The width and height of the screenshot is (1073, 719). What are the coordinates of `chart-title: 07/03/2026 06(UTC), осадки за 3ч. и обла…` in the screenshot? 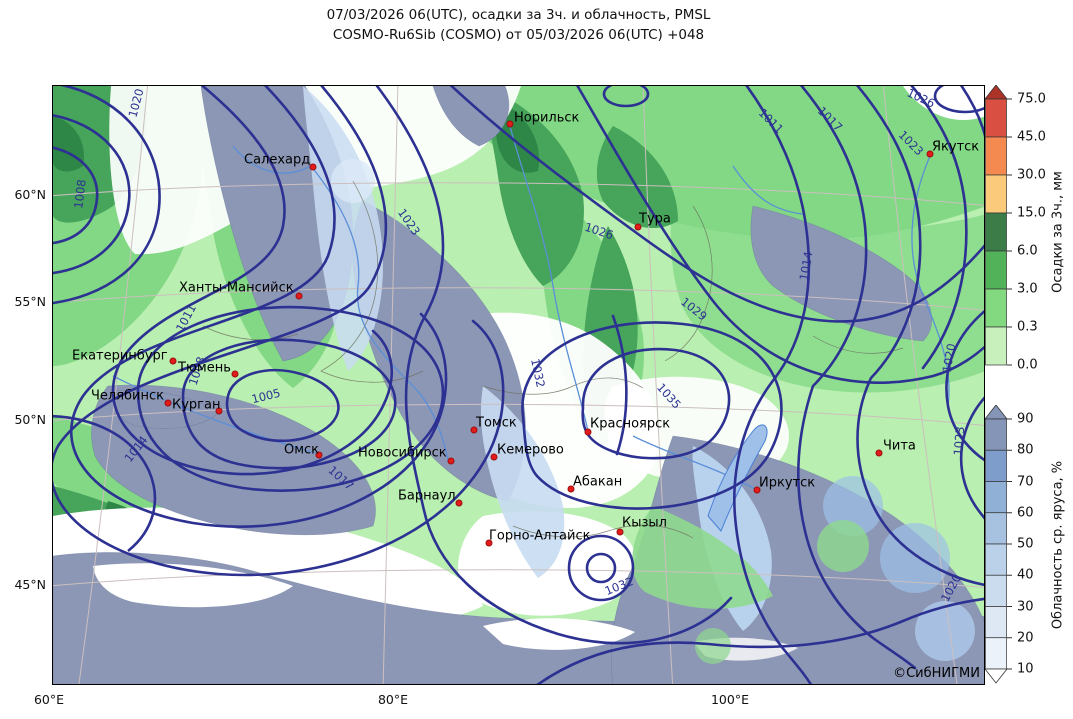 It's located at (518, 25).